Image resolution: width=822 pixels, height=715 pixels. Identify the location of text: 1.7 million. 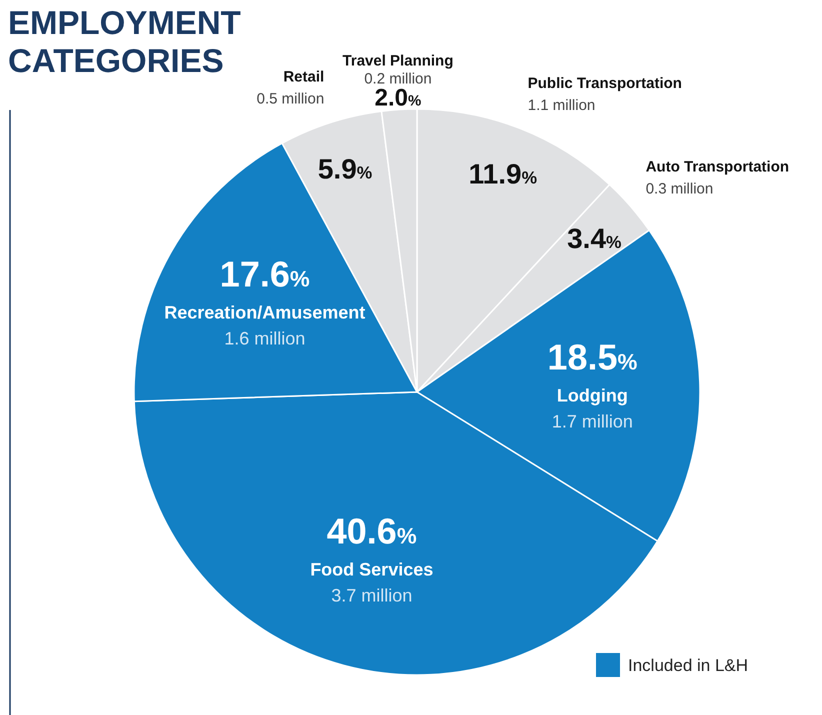
(592, 421).